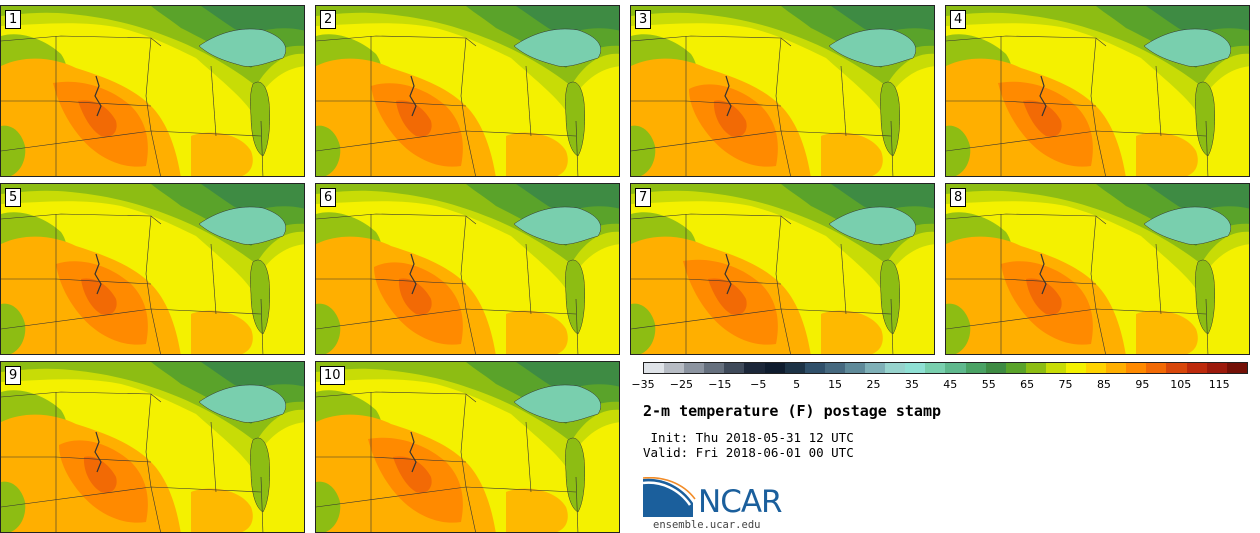  Describe the element at coordinates (835, 384) in the screenshot. I see `colorbar-tick-label: 15` at that location.